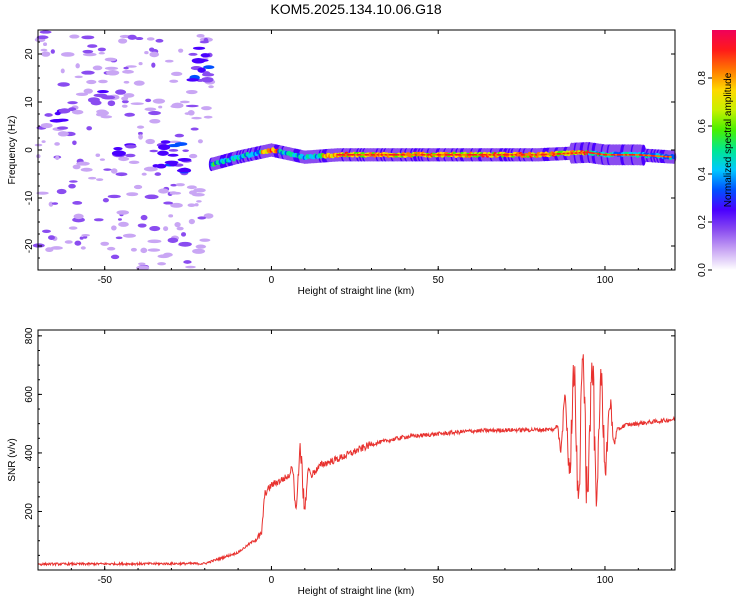  What do you see at coordinates (12, 150) in the screenshot?
I see `spectrogram-y-label: Frequency (Hz)` at bounding box center [12, 150].